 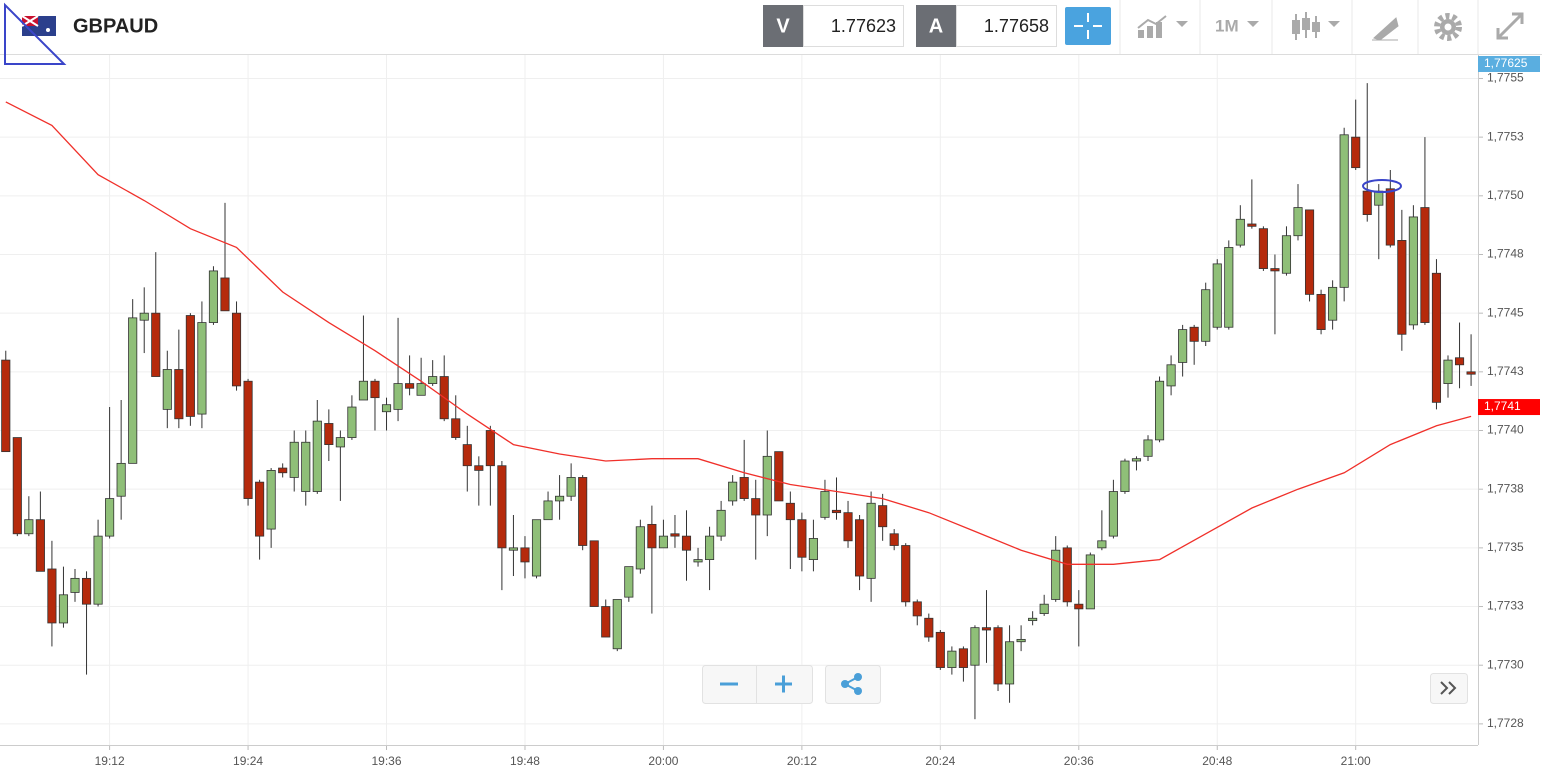 I want to click on chart-type-button, so click(x=1316, y=26).